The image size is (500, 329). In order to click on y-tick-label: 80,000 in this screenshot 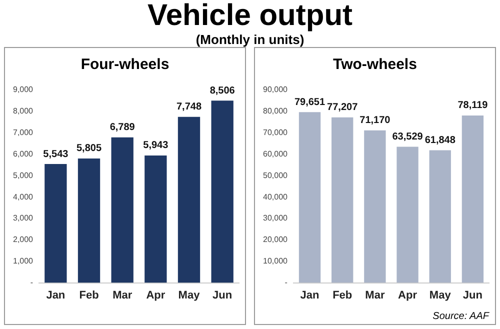, I will do `click(275, 111)`.